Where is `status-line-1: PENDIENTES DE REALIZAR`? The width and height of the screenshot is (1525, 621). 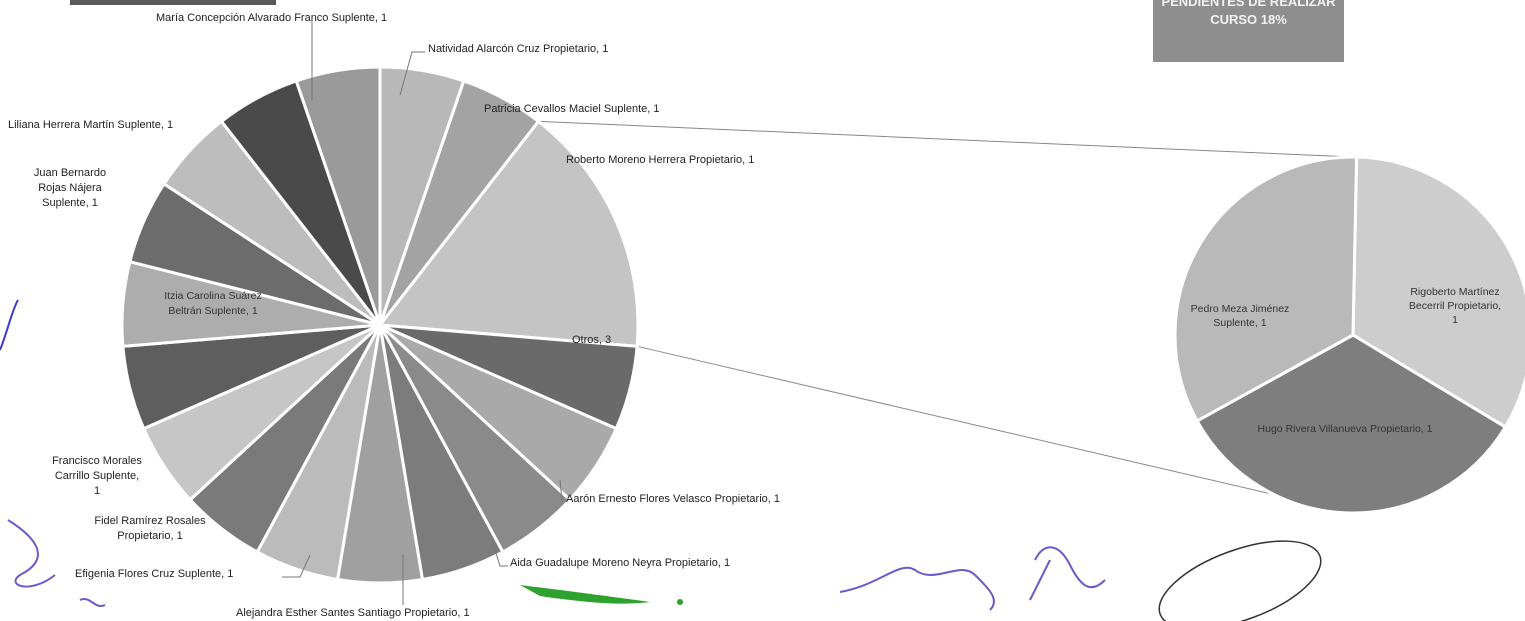 status-line-1: PENDIENTES DE REALIZAR is located at coordinates (1248, 4).